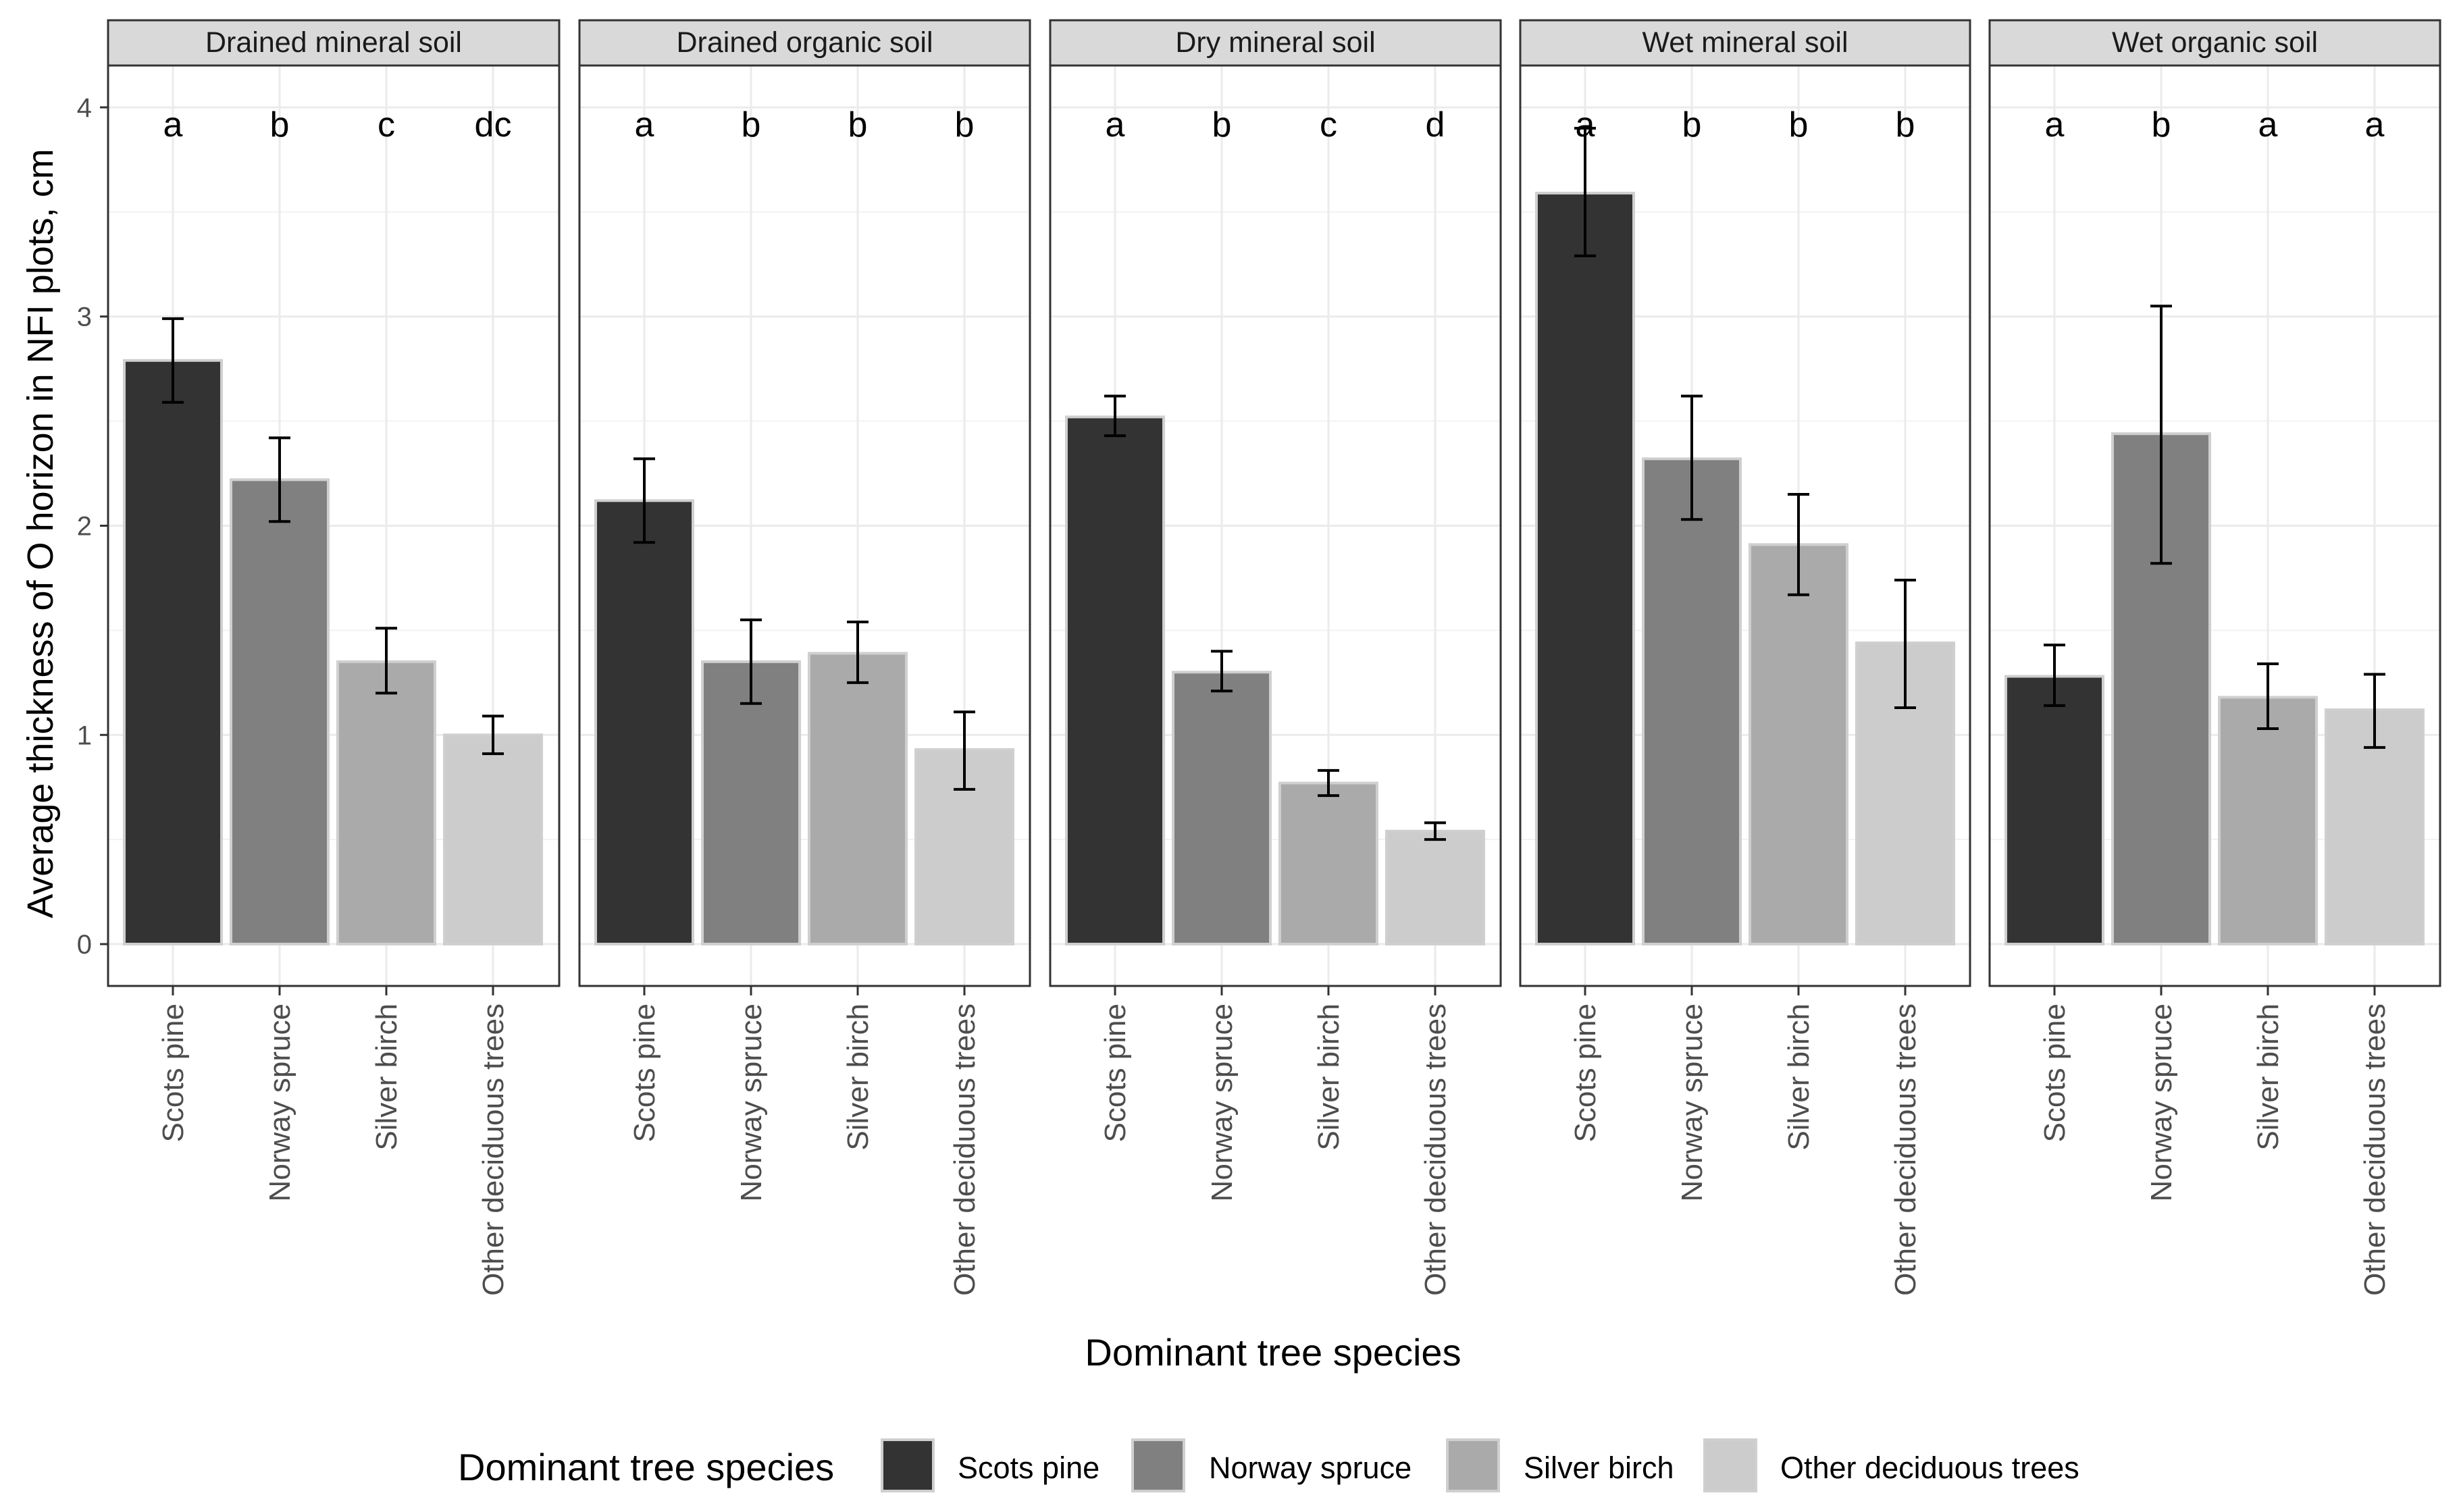  What do you see at coordinates (84, 735) in the screenshot?
I see `y-tick-label: 1` at bounding box center [84, 735].